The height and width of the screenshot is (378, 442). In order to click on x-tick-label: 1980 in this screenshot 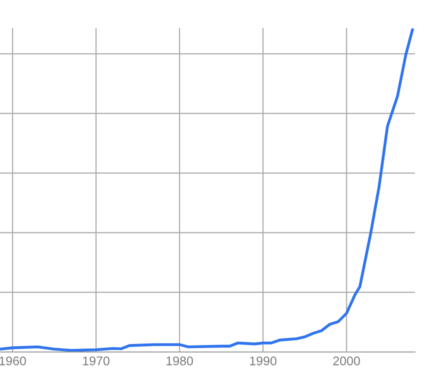, I will do `click(179, 361)`.